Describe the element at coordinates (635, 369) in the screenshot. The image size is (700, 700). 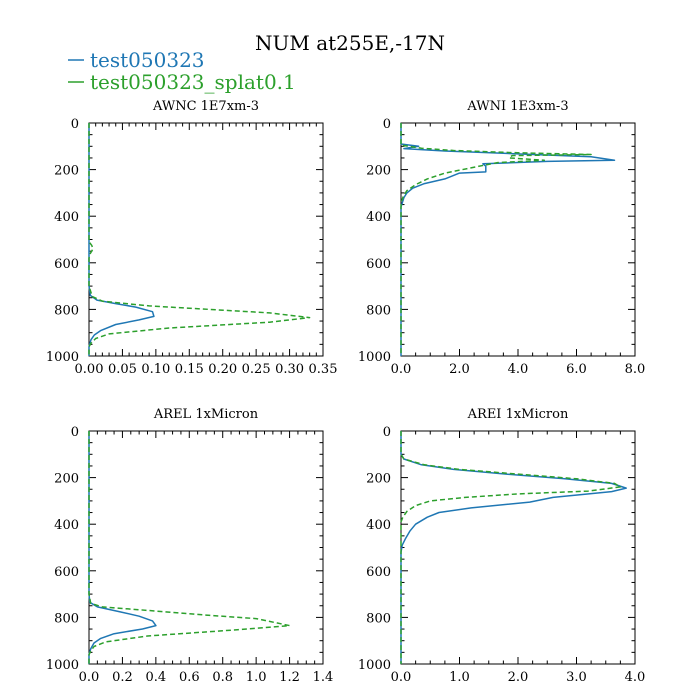
I see `x-tick-label: 8.0` at that location.